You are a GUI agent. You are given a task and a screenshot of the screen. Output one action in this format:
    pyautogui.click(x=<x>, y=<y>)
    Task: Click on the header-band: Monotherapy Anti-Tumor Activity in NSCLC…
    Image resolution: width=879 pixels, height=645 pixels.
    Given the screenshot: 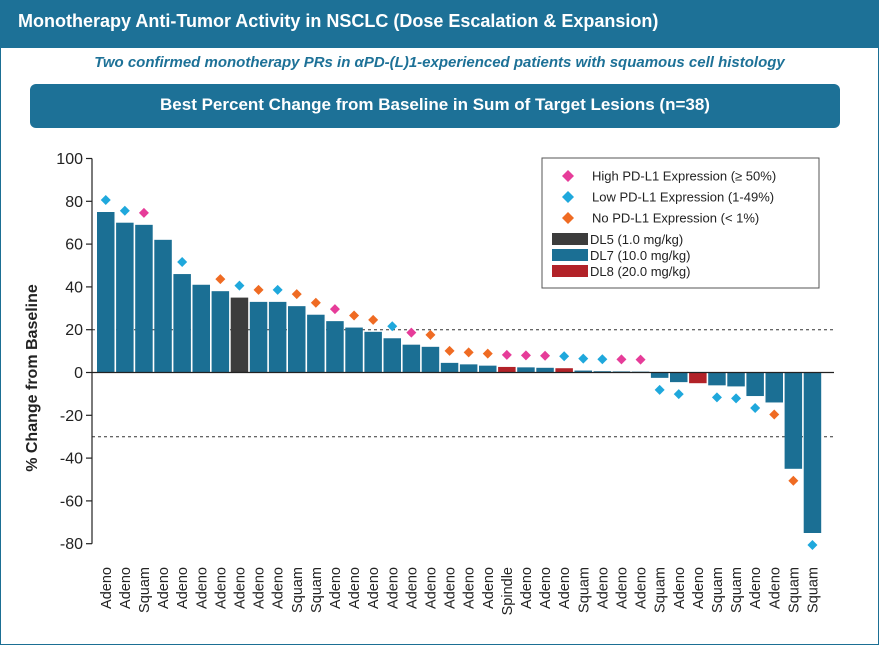 What is the action you would take?
    pyautogui.click(x=439, y=24)
    